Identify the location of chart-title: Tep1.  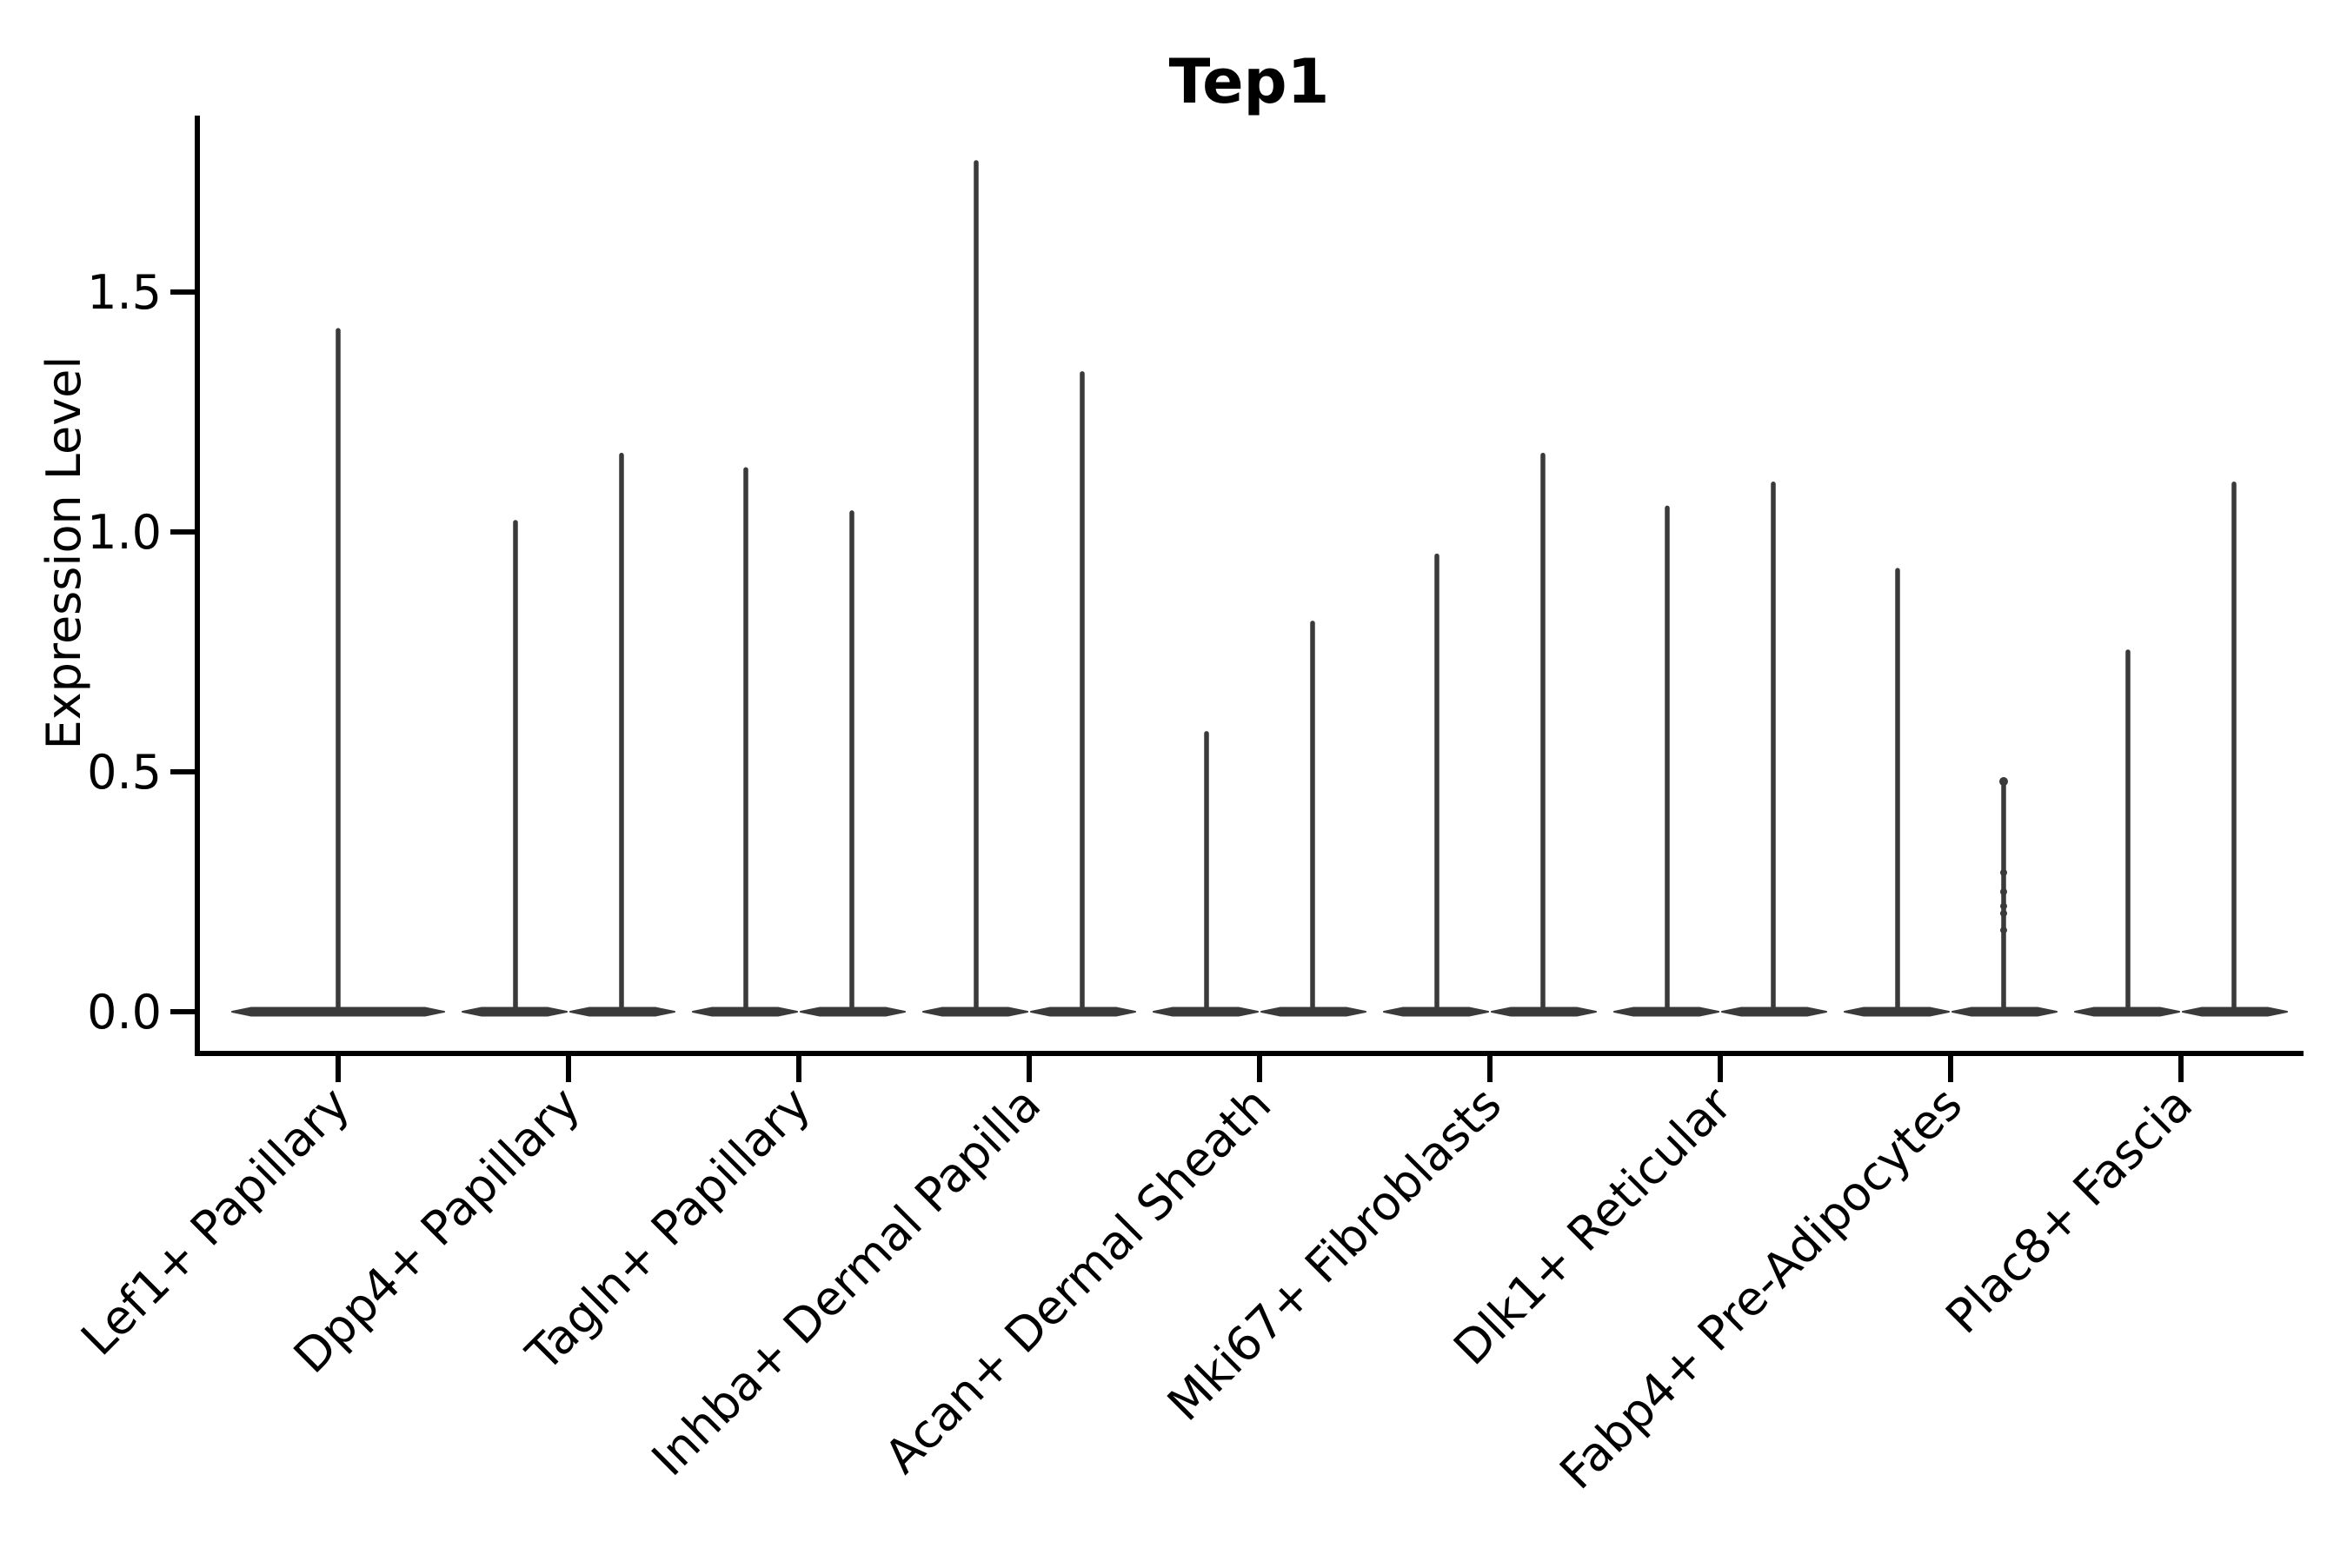
(1249, 81).